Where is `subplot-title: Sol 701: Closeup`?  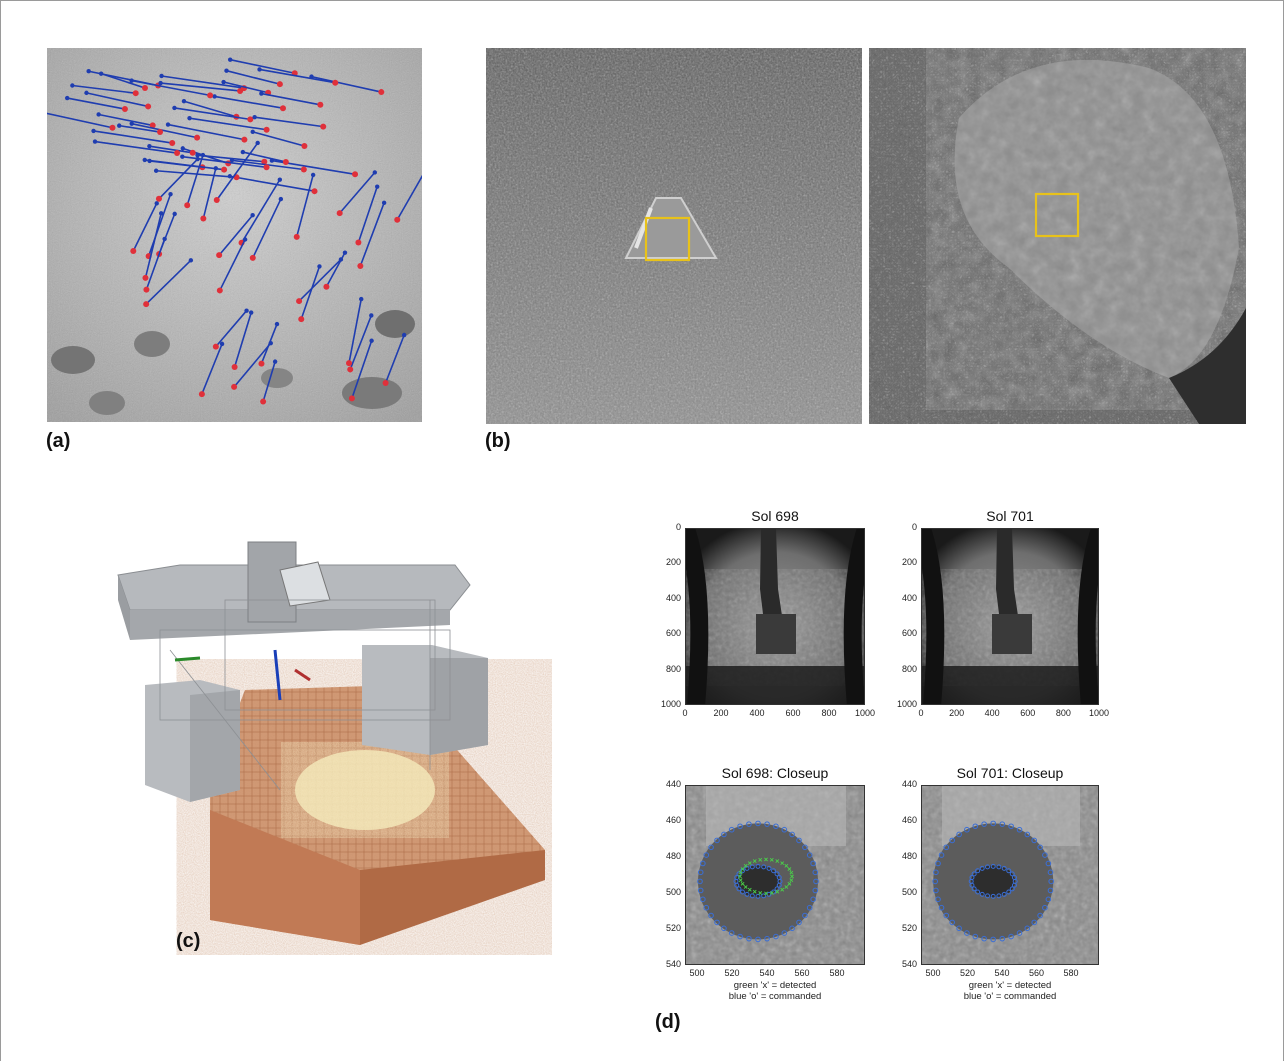
subplot-title: Sol 701: Closeup is located at coordinates (1010, 773).